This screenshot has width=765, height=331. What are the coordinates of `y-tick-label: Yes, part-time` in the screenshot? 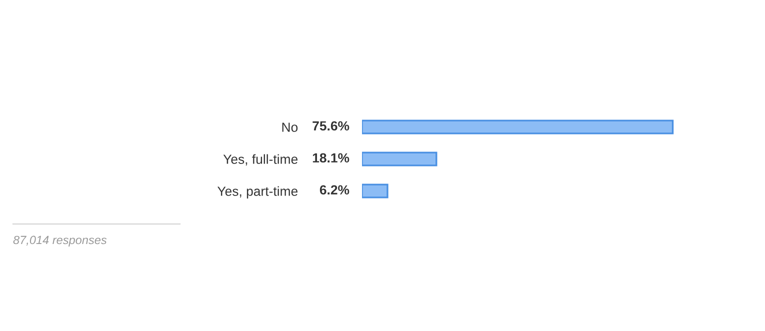 It's located at (257, 192).